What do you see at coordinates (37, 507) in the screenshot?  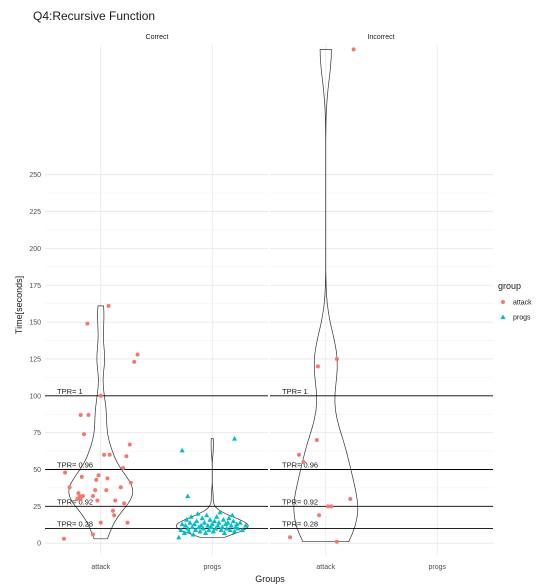 I see `y-tick-label: 25` at bounding box center [37, 507].